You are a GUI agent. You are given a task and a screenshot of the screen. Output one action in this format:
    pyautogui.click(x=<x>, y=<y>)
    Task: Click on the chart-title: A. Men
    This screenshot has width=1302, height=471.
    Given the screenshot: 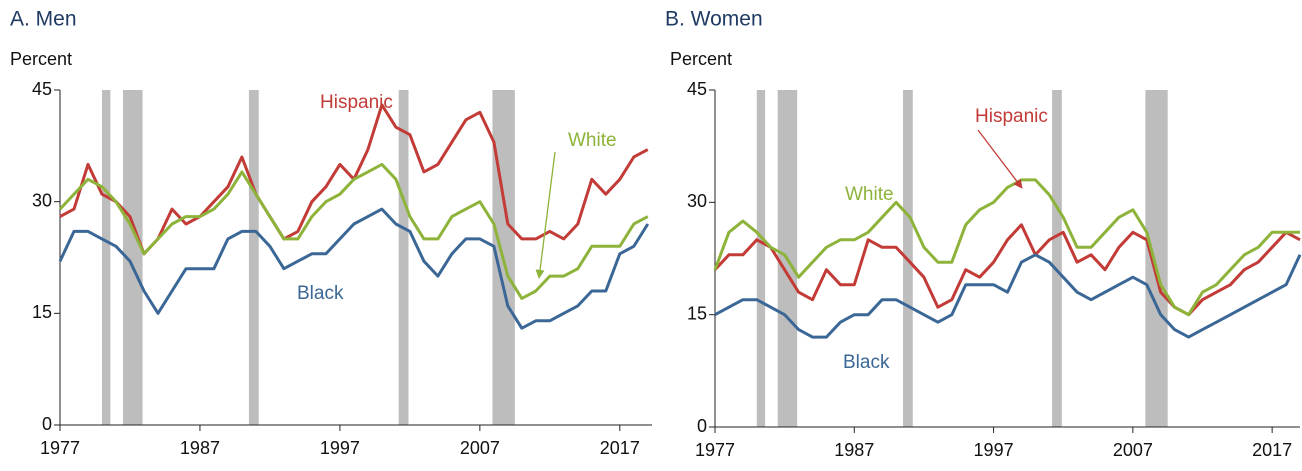 What is the action you would take?
    pyautogui.click(x=43, y=19)
    